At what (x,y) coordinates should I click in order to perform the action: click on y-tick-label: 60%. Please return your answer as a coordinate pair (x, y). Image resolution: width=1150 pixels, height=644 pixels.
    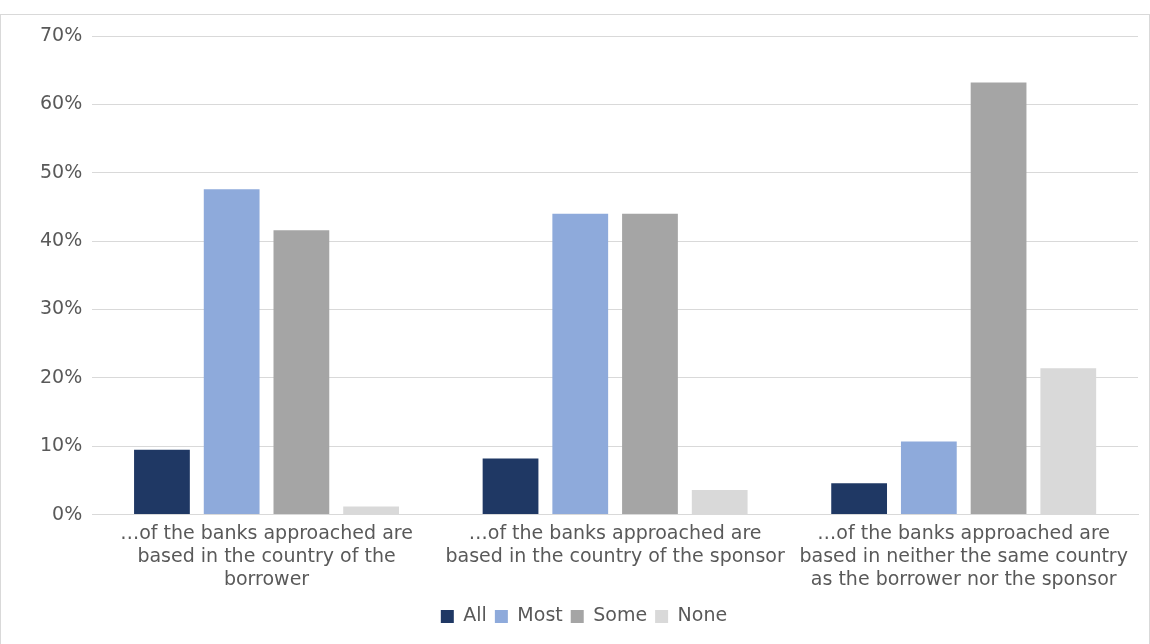
    Looking at the image, I should click on (61, 102).